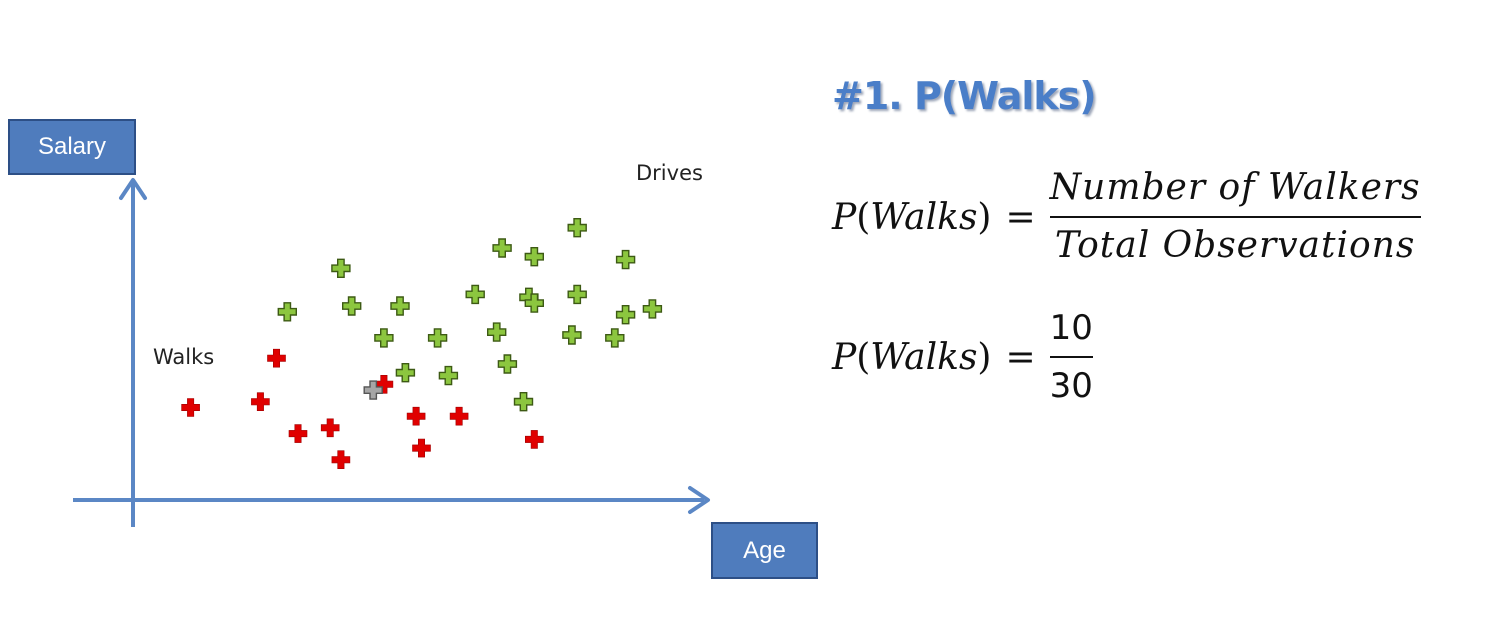 The image size is (1496, 619). What do you see at coordinates (184, 357) in the screenshot?
I see `walks-group-label: Walks` at bounding box center [184, 357].